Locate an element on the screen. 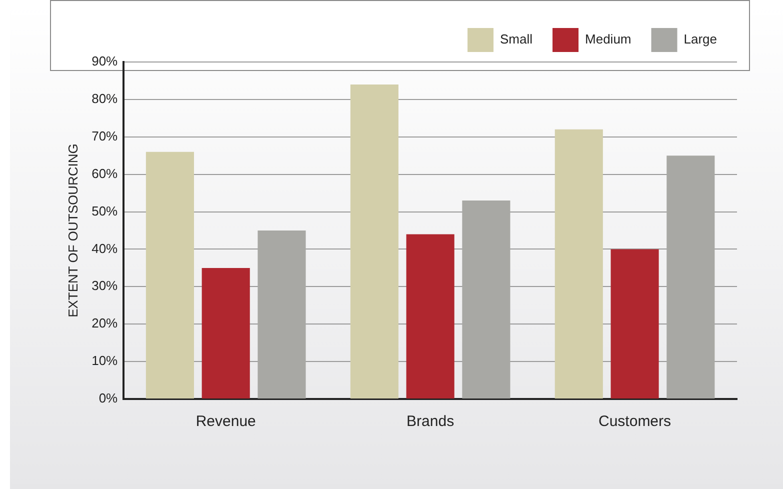 Image resolution: width=783 pixels, height=489 pixels. y-tick-label: 80% is located at coordinates (105, 98).